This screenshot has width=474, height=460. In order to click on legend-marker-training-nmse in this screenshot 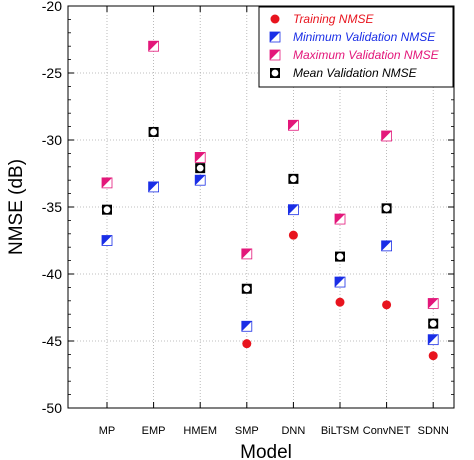, I will do `click(275, 19)`.